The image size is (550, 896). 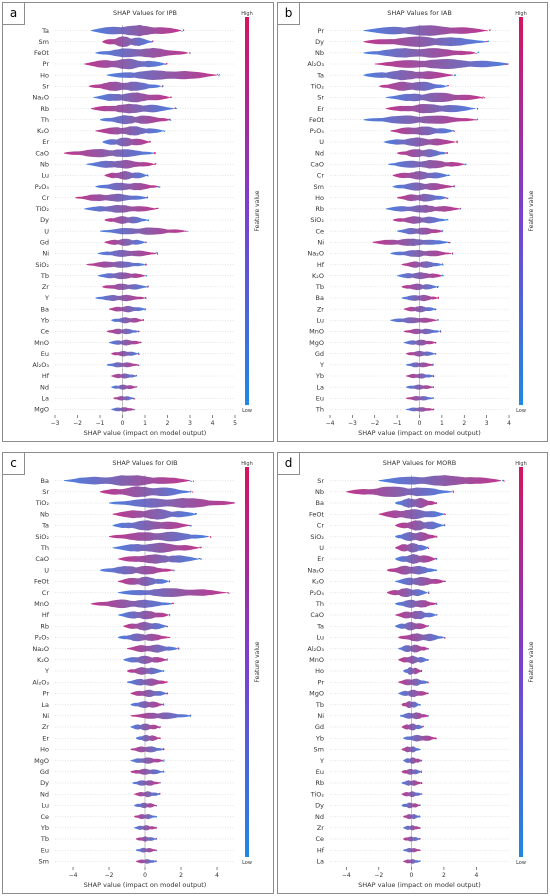 I want to click on x-tick-label: 0, so click(x=411, y=875).